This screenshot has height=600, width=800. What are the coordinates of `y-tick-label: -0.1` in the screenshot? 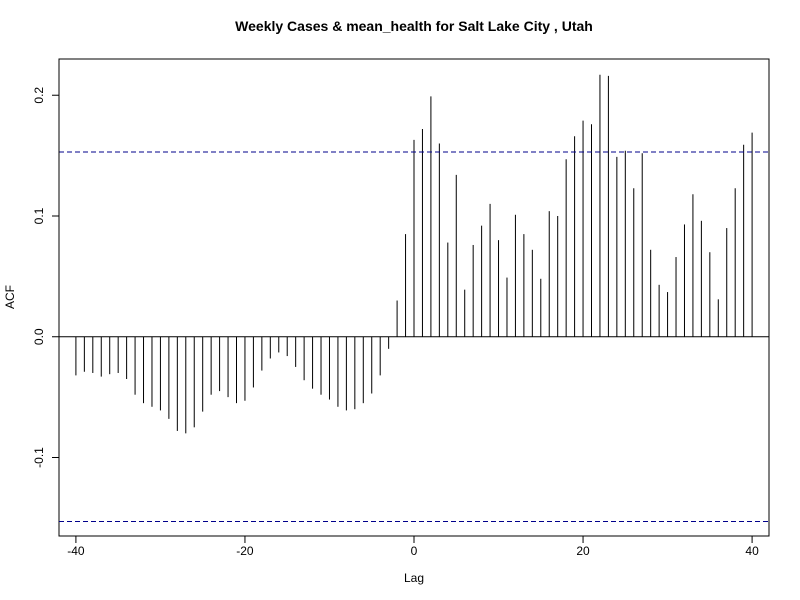 It's located at (39, 457).